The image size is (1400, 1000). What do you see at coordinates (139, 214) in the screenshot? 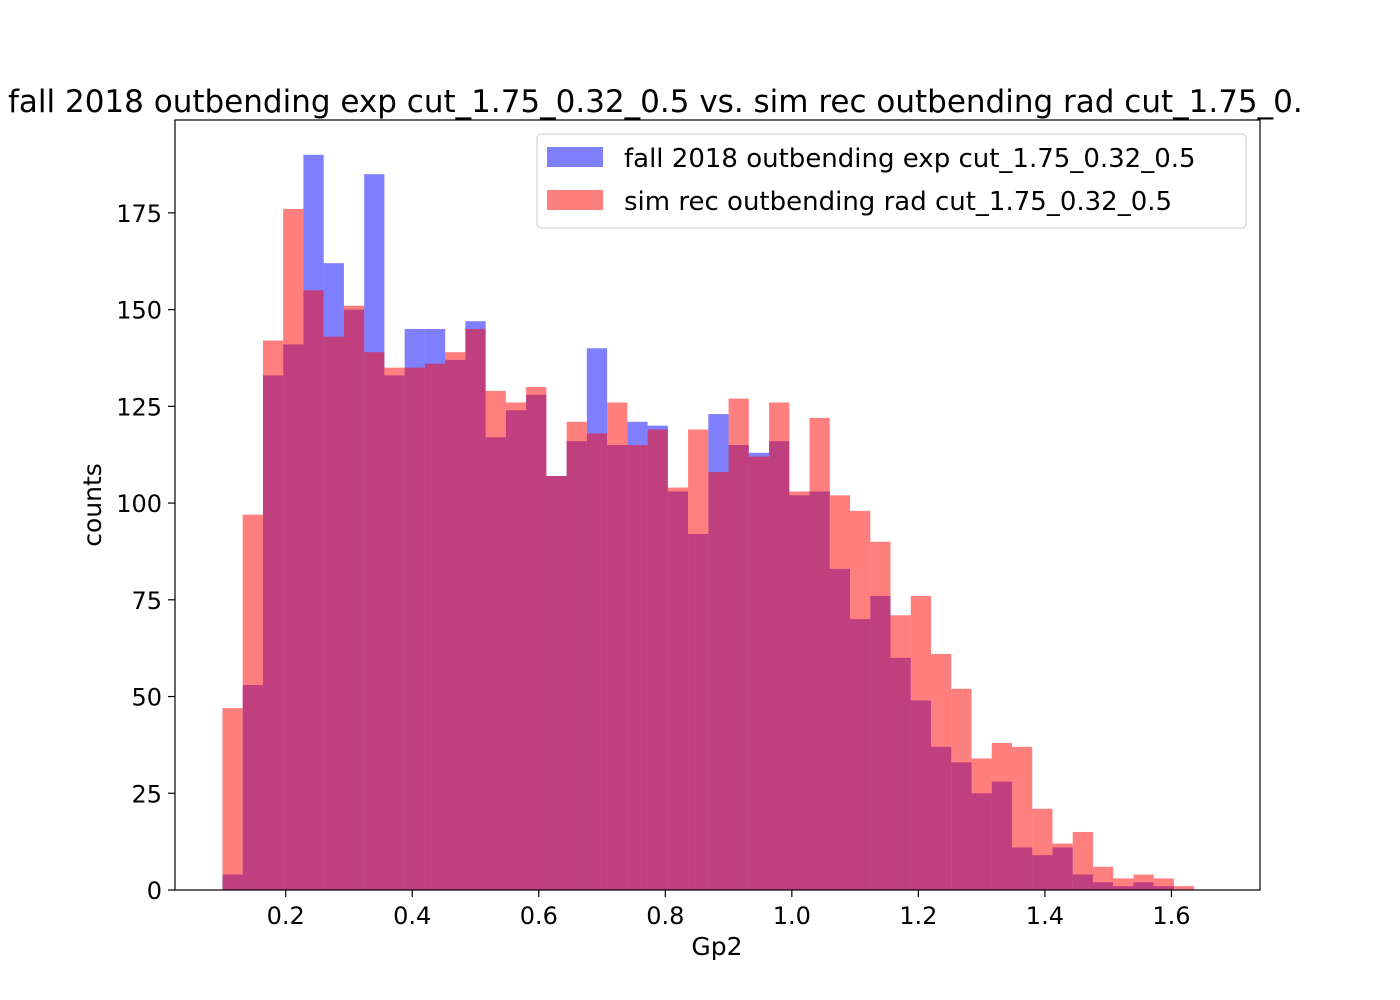
I see `y-tick-label: 175` at bounding box center [139, 214].